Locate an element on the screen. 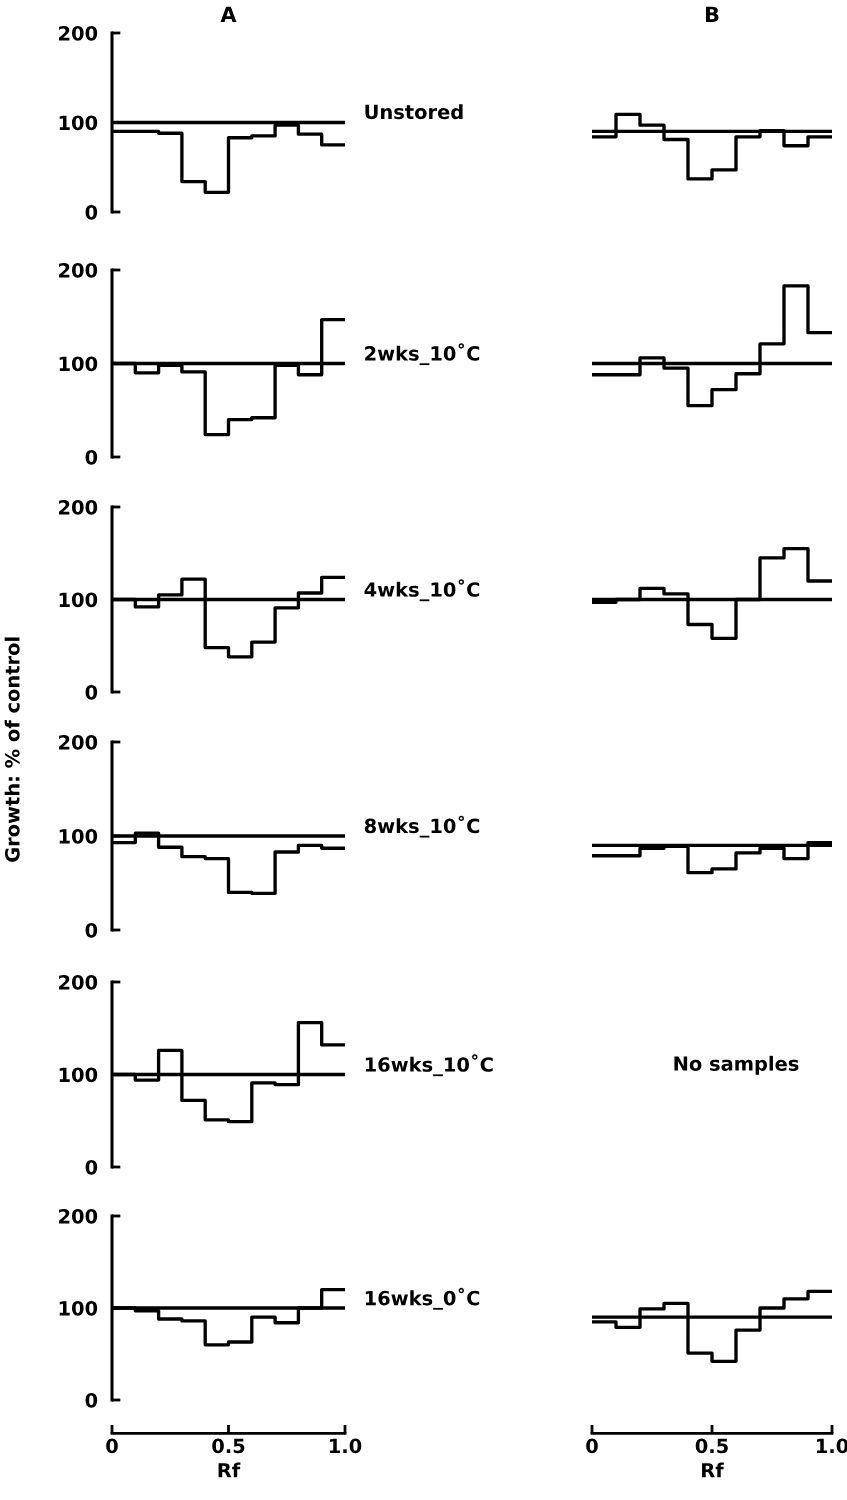 Image resolution: width=847 pixels, height=1500 pixels. text: 4wks_10˚C is located at coordinates (422, 590).